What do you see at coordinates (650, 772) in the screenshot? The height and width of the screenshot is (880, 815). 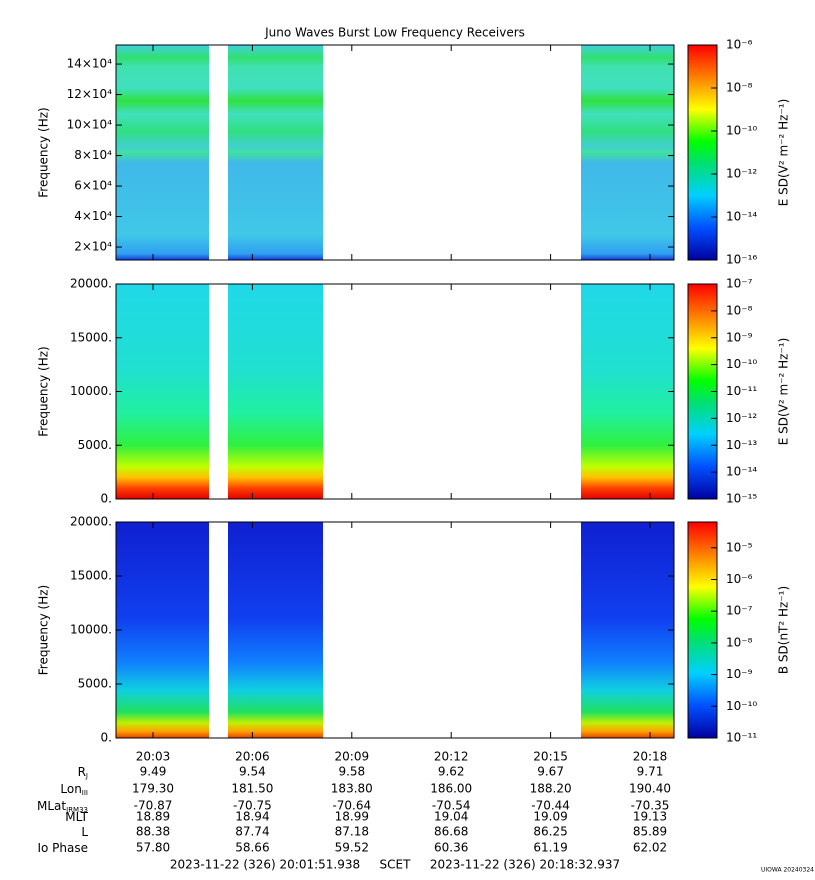 I see `row-value: 9.71` at bounding box center [650, 772].